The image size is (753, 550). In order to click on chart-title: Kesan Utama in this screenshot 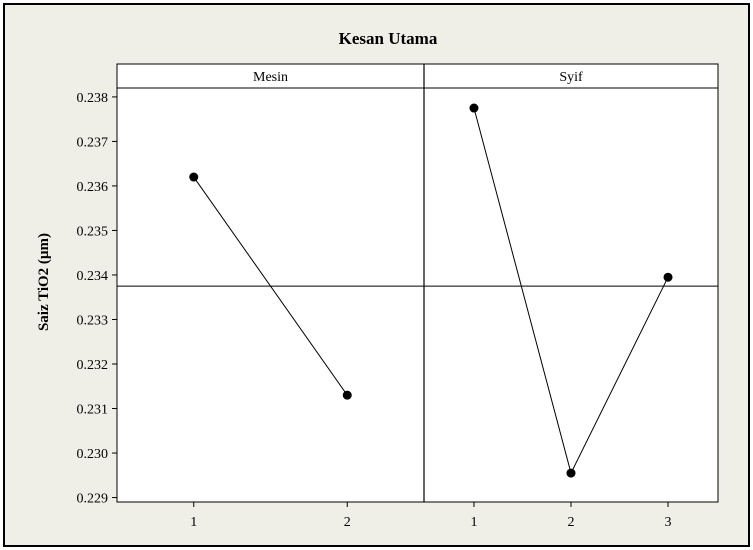, I will do `click(388, 38)`.